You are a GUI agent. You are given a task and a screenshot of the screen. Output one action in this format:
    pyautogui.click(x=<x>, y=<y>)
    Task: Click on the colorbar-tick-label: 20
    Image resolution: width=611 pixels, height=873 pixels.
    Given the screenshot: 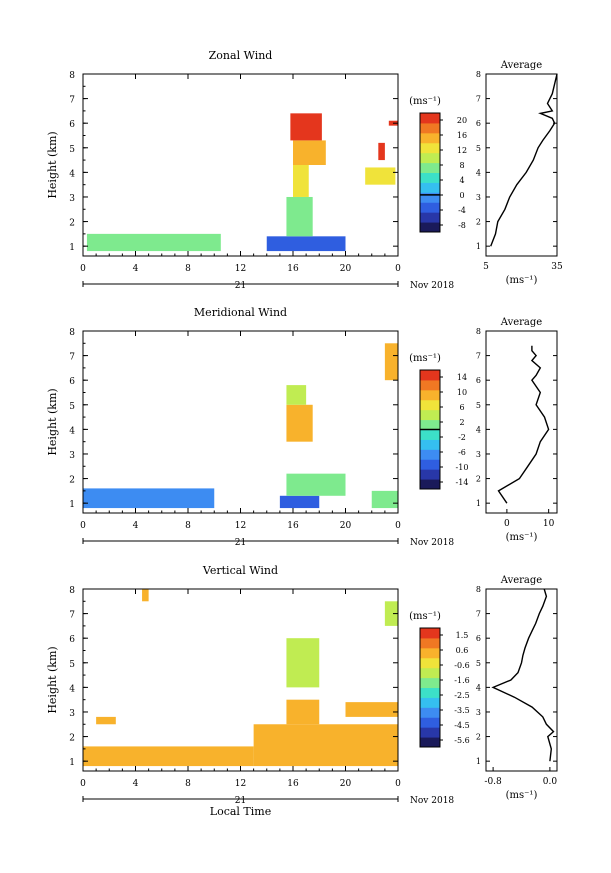 What is the action you would take?
    pyautogui.click(x=462, y=120)
    